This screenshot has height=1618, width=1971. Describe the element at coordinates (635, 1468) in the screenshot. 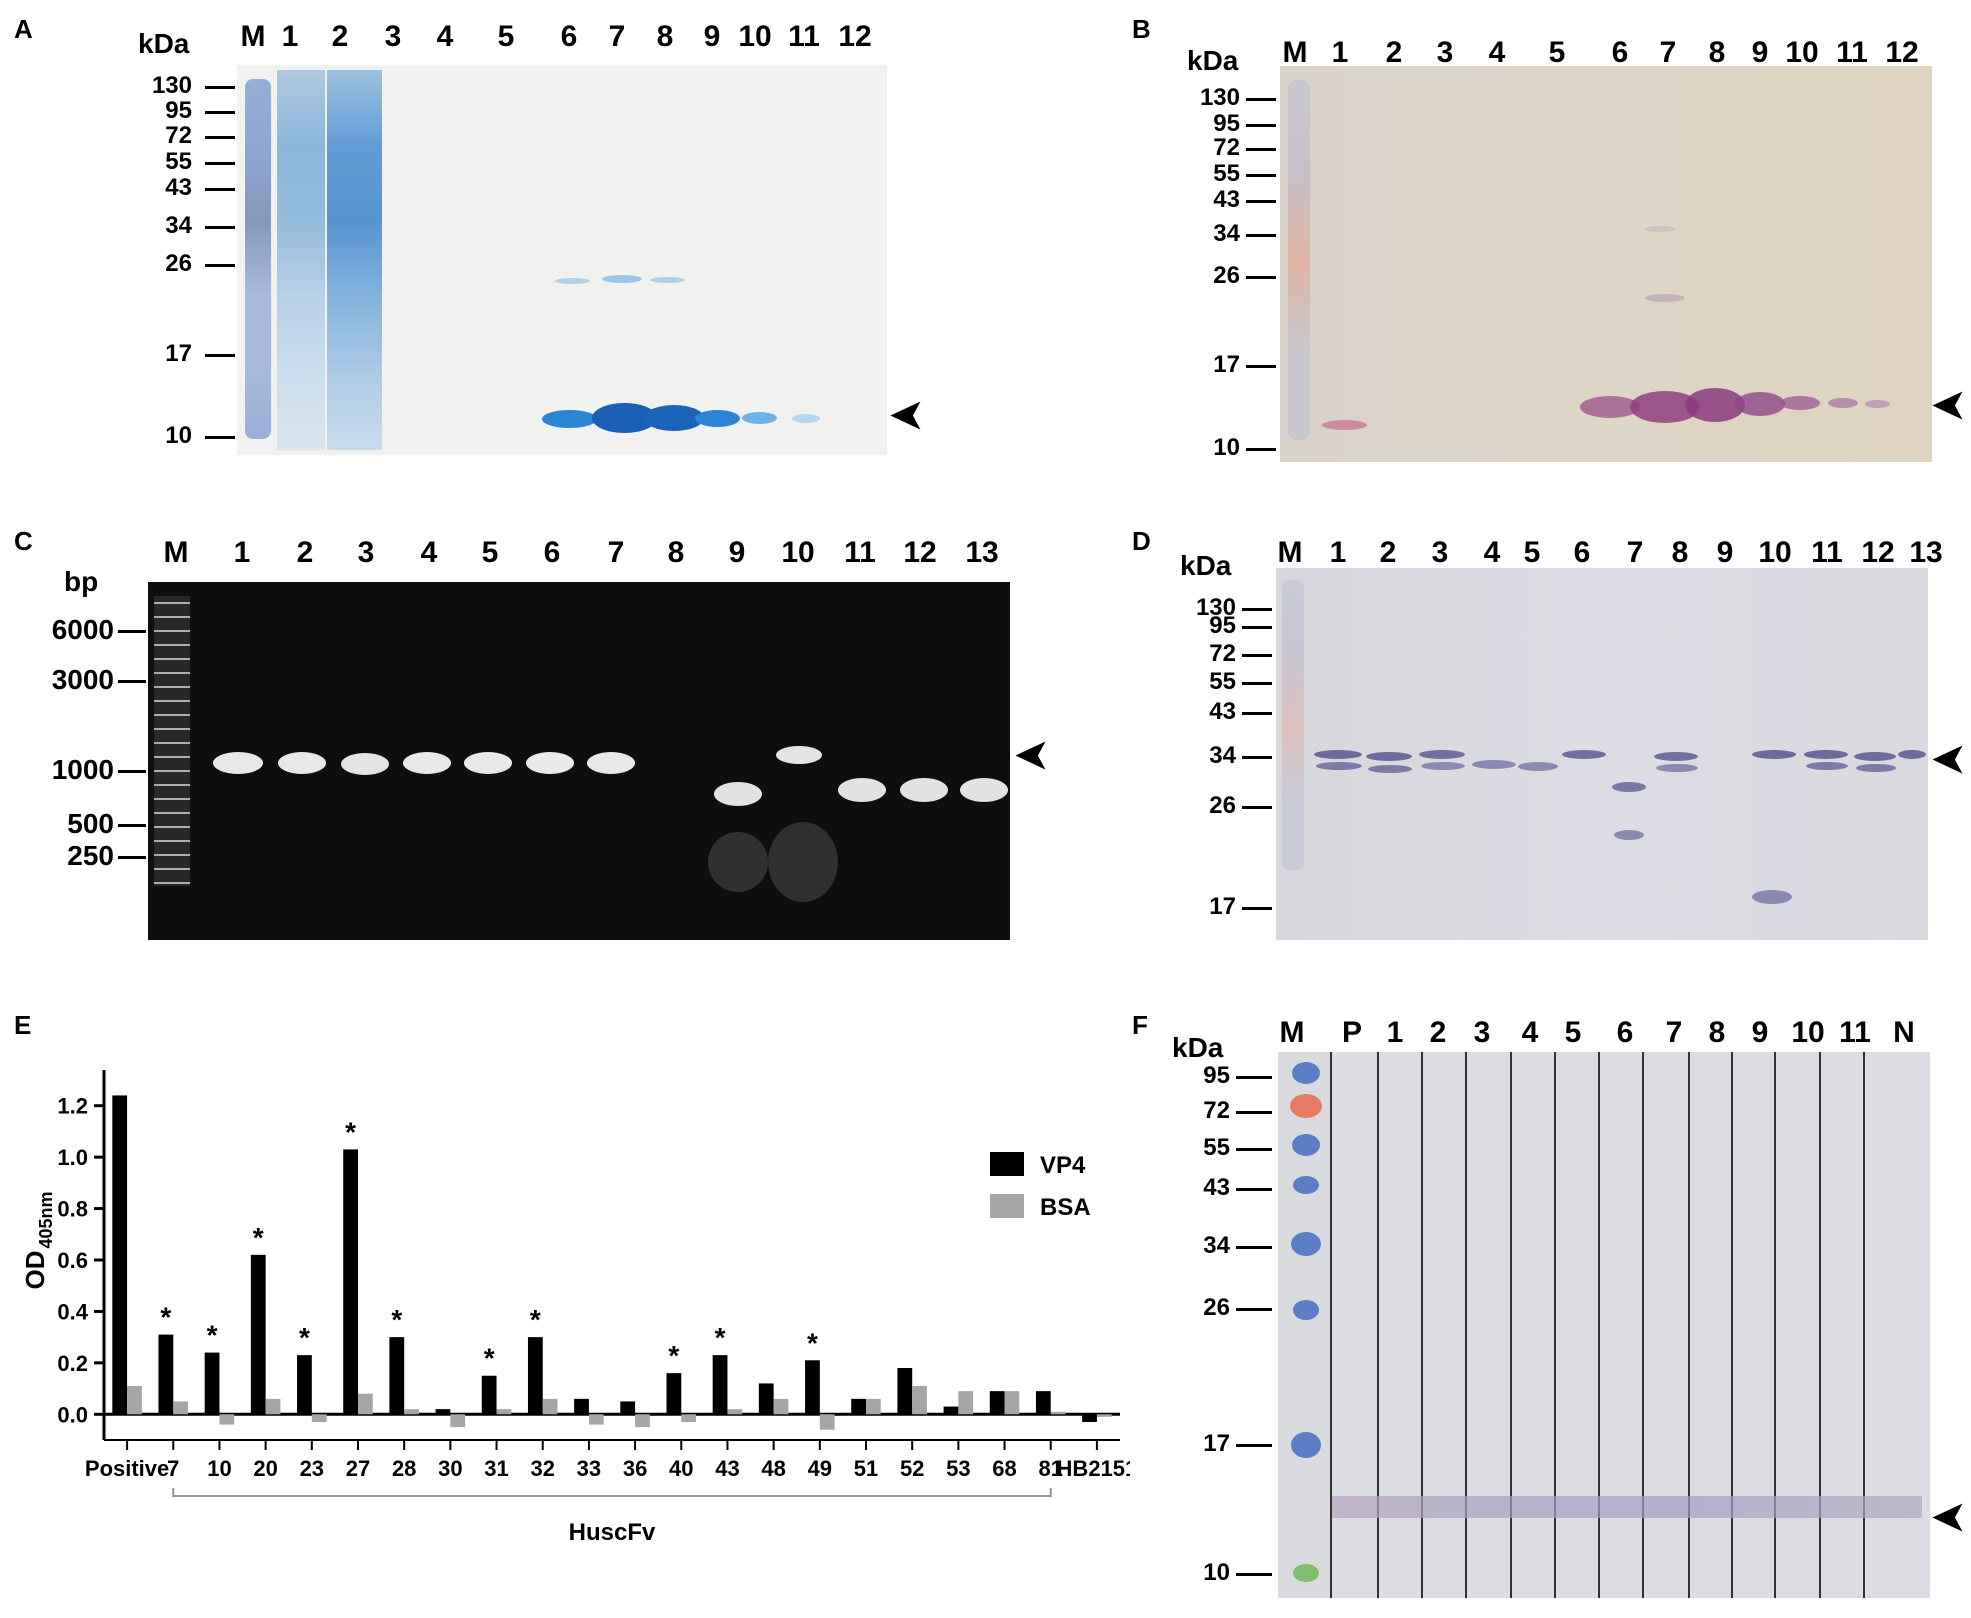

I see `x-tick-label: 36` at that location.